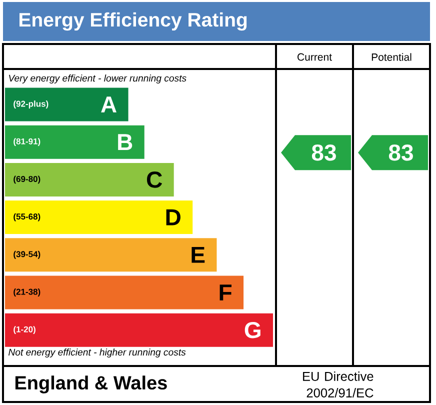  Describe the element at coordinates (97, 353) in the screenshot. I see `annotation: Not energy efficient - higher running costs` at that location.